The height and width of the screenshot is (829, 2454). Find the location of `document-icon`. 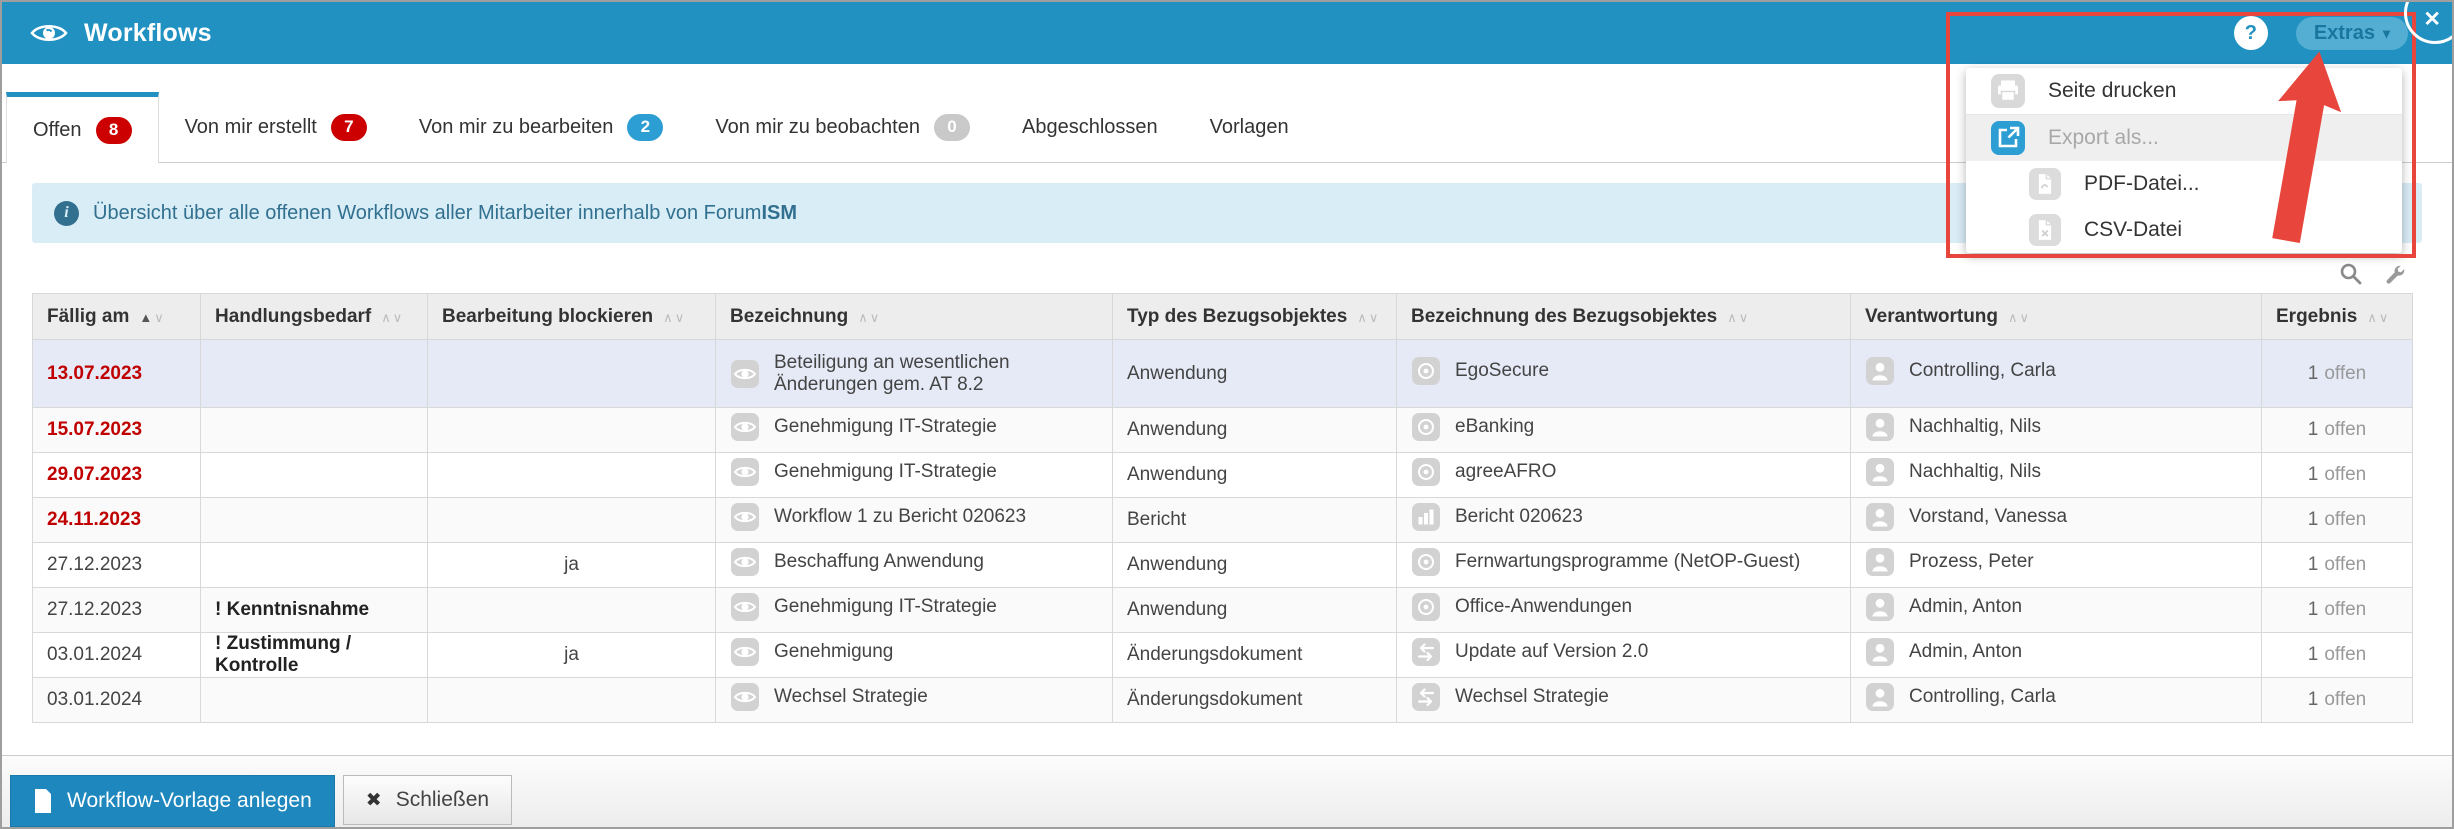

document-icon is located at coordinates (43, 801).